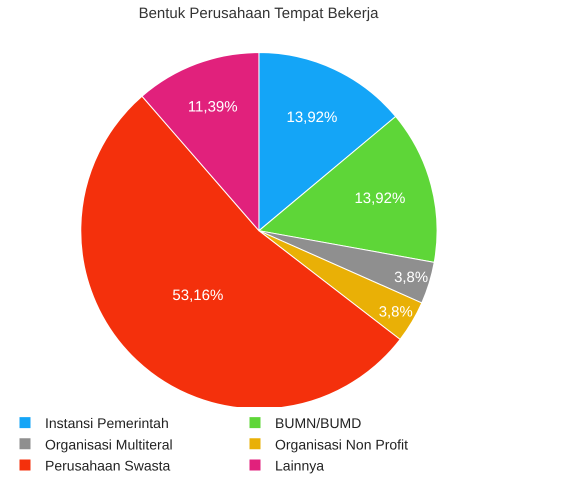  Describe the element at coordinates (318, 423) in the screenshot. I see `legend-label: BUMN/BUMD` at that location.